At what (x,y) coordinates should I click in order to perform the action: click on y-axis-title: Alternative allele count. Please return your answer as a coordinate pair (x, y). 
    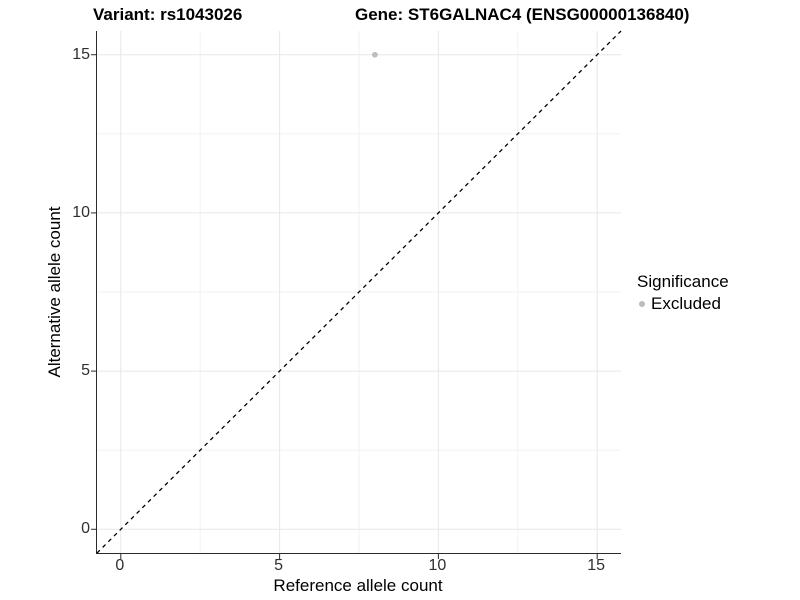
    Looking at the image, I should click on (54, 292).